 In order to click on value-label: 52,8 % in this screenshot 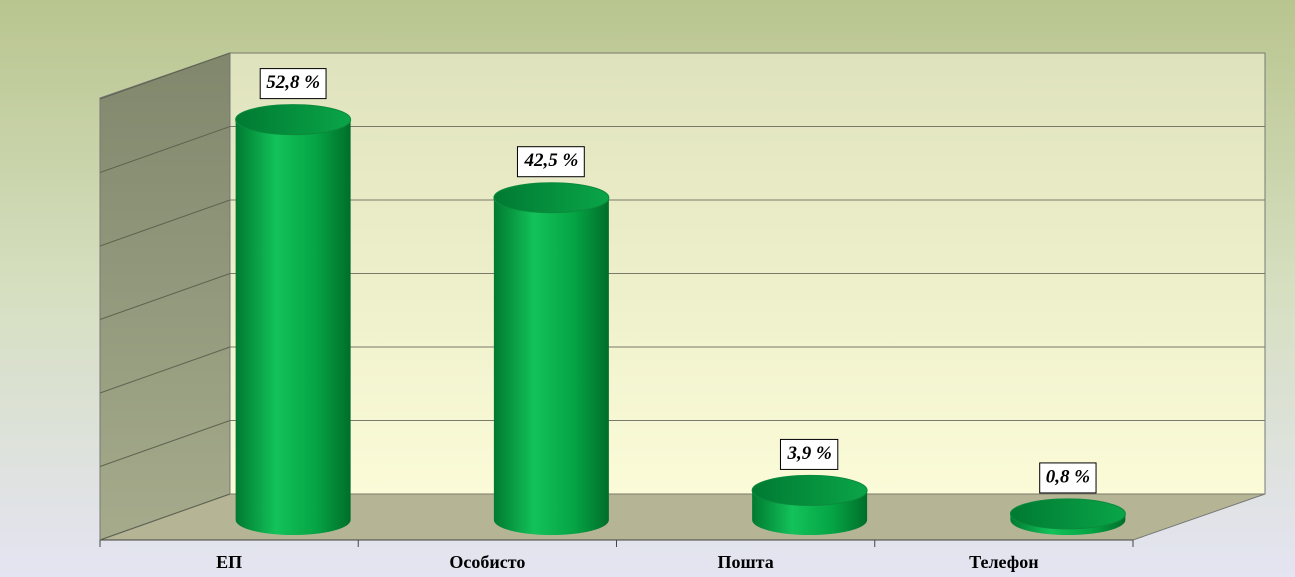, I will do `click(293, 82)`.